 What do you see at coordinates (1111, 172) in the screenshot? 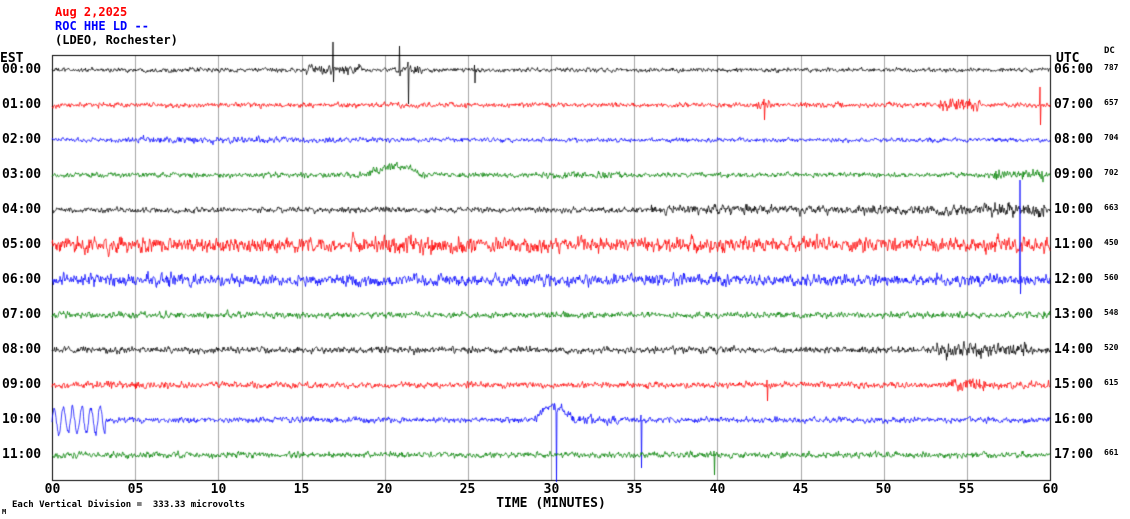
I see `dc-offset-value: 702` at bounding box center [1111, 172].